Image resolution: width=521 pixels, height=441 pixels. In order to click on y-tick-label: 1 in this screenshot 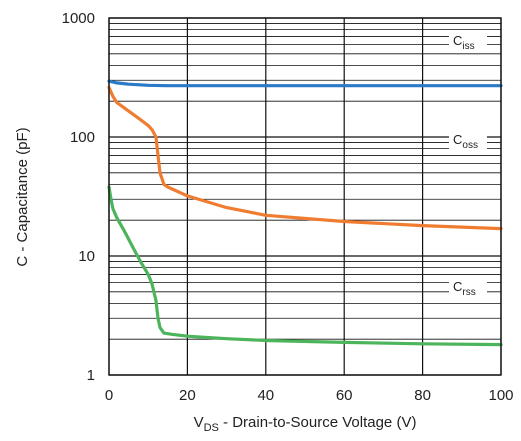, I will do `click(91, 375)`.